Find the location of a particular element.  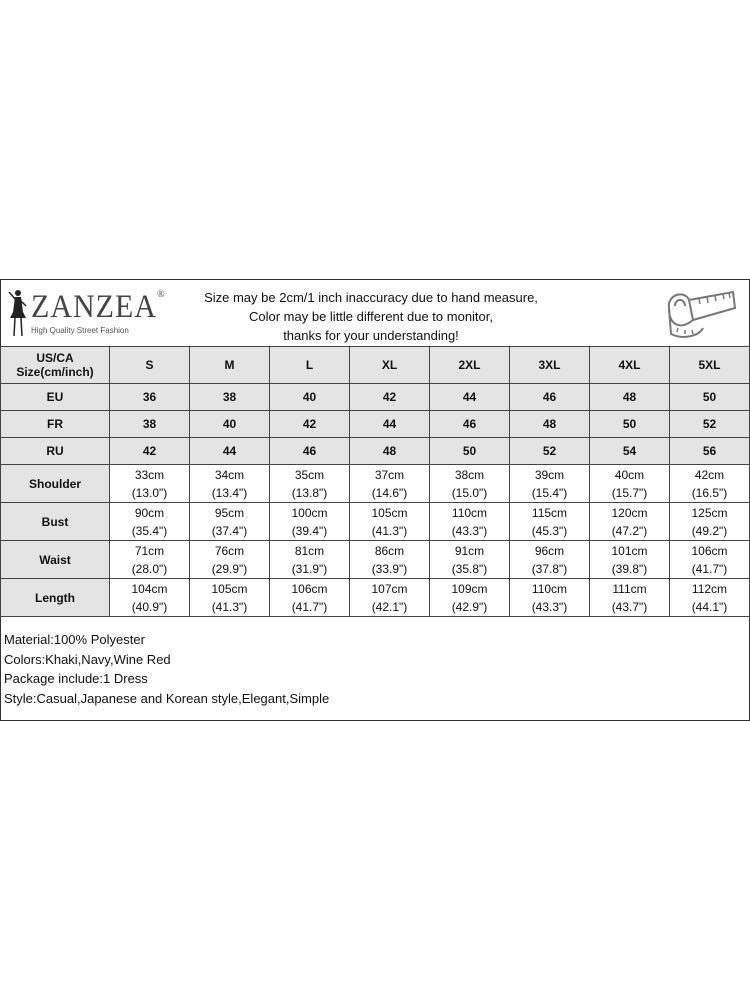

measurement-cell: 96cm (37.8") is located at coordinates (549, 559).